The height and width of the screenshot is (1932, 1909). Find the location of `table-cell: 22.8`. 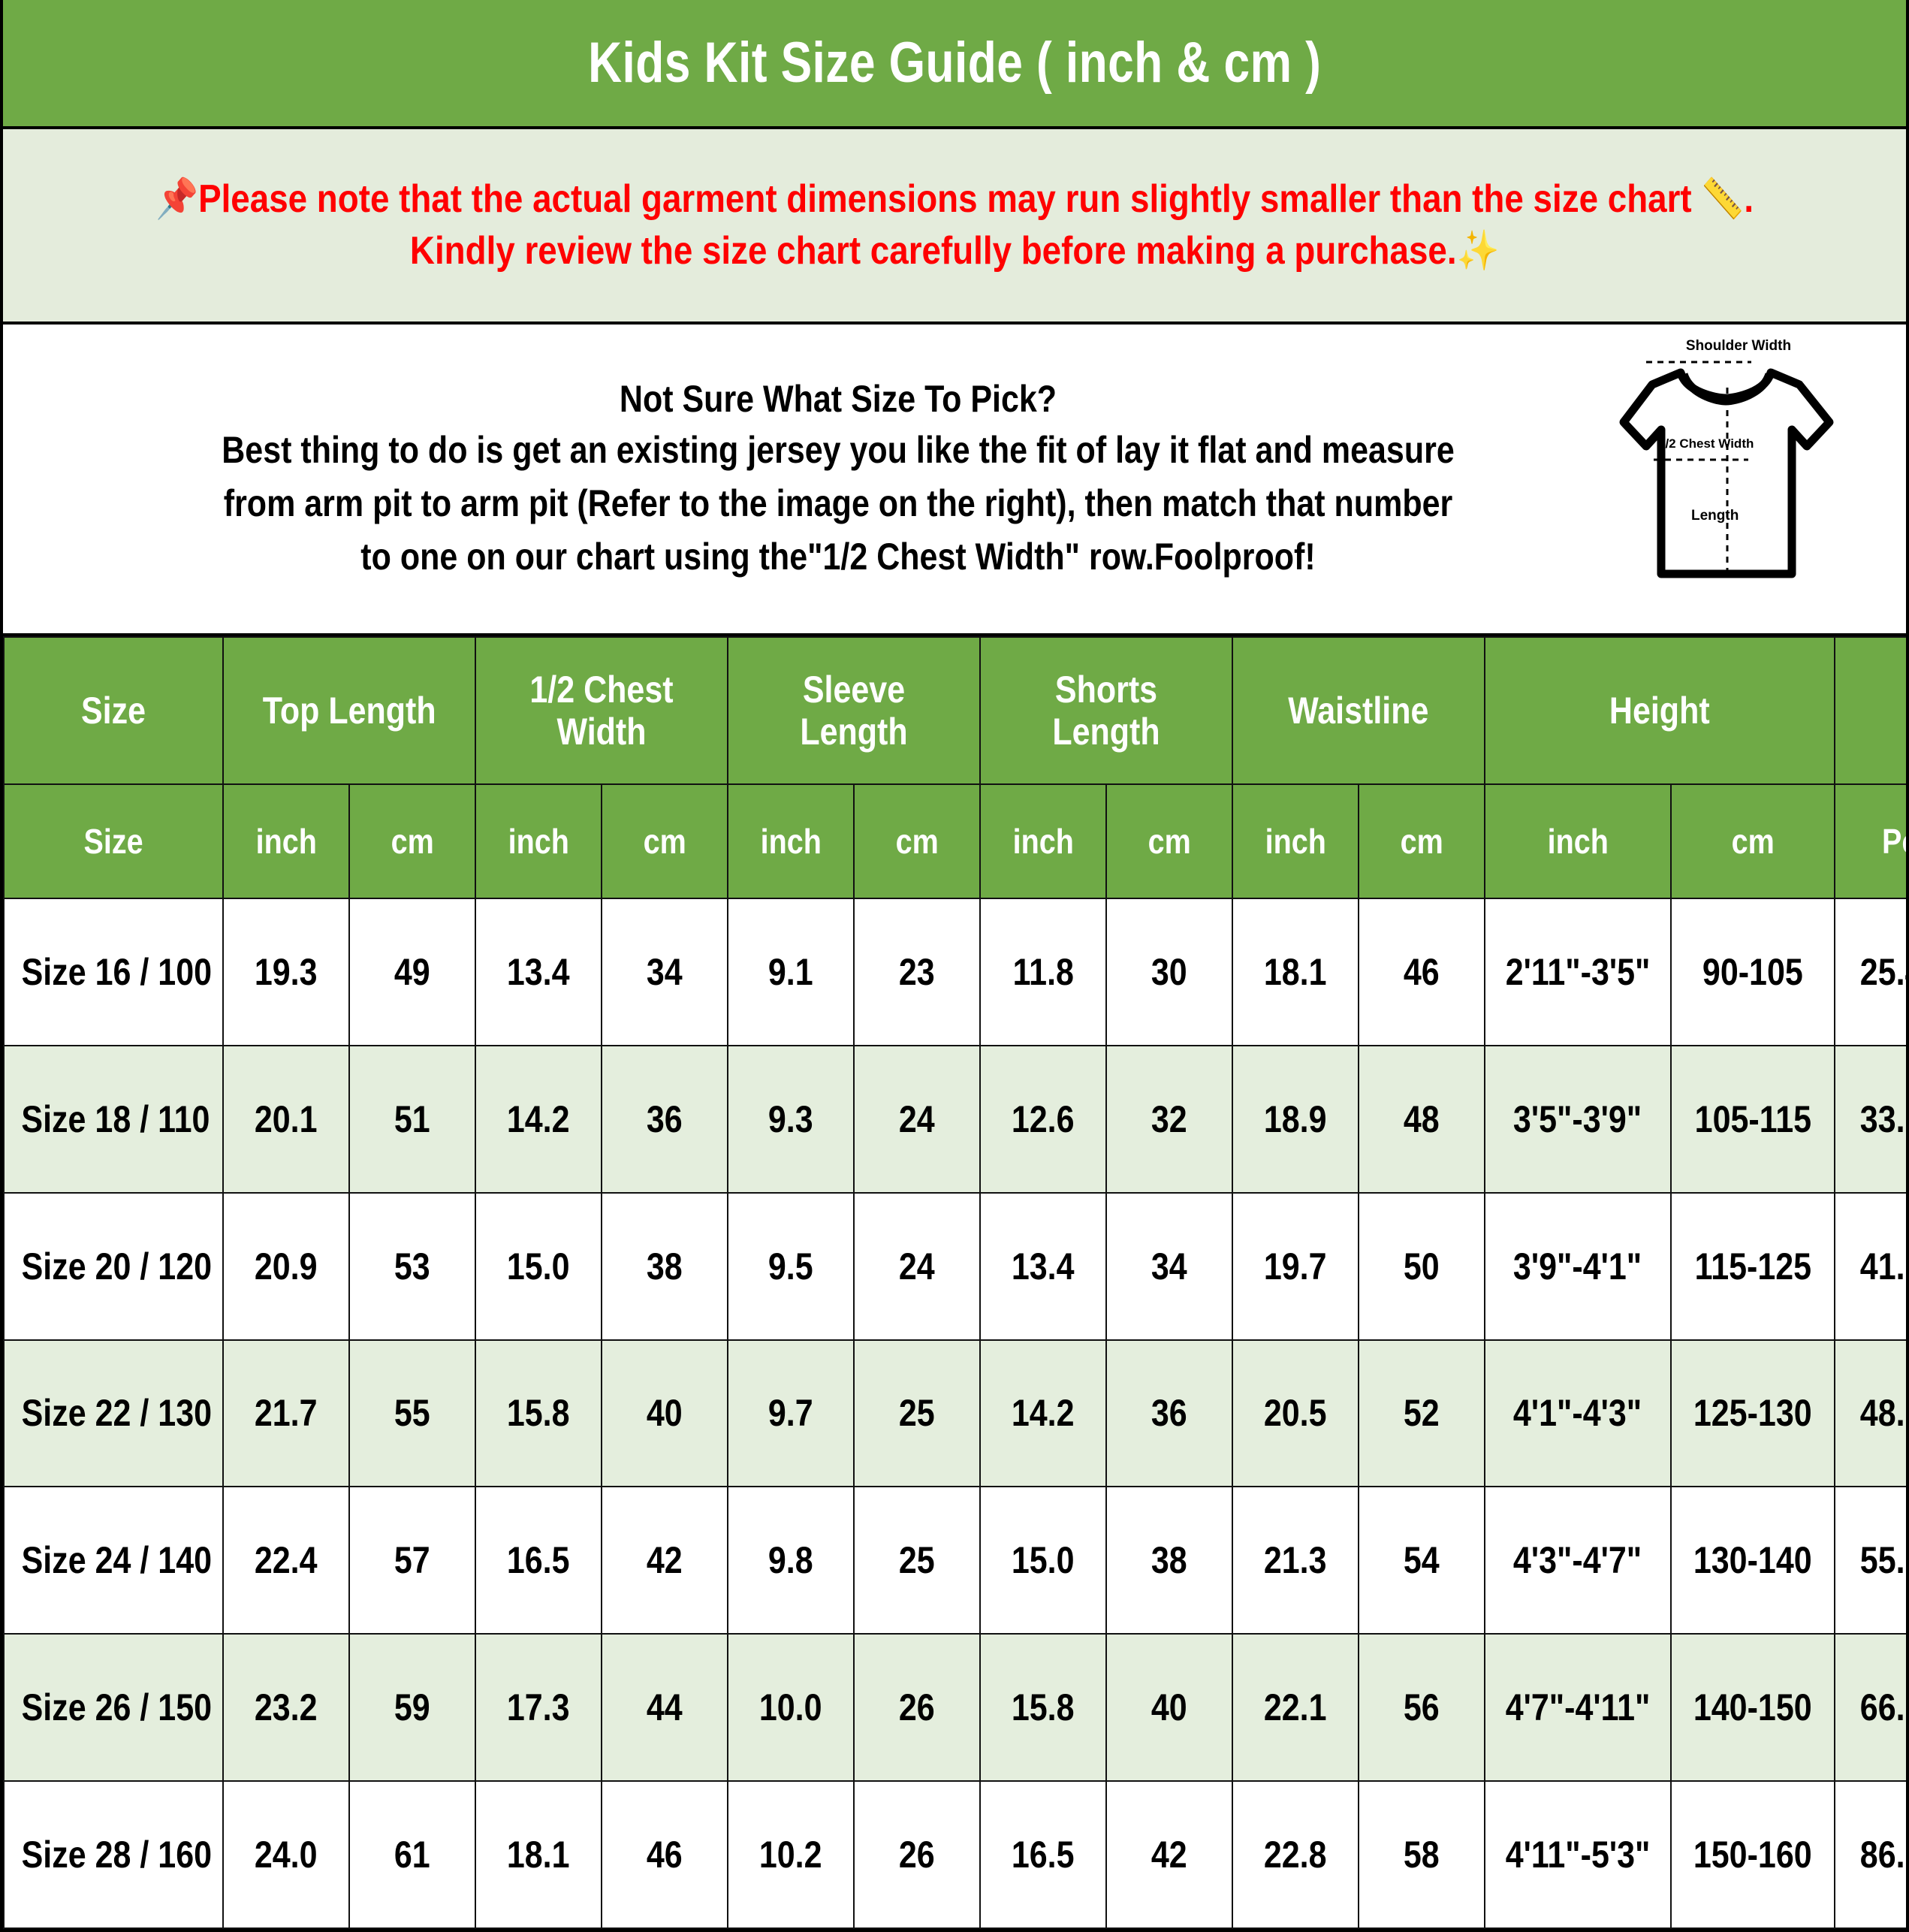

table-cell: 22.8 is located at coordinates (1295, 1855).